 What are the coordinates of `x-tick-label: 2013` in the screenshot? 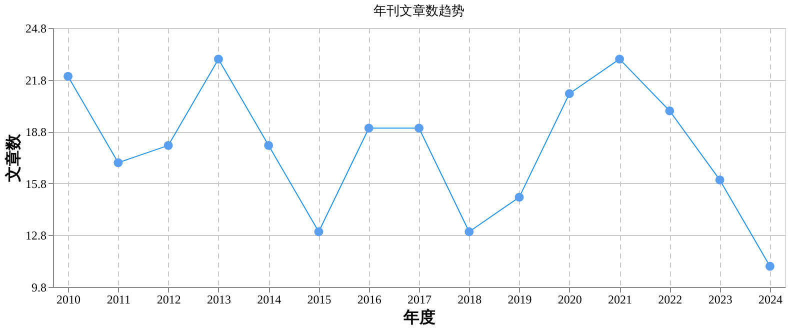 It's located at (218, 299).